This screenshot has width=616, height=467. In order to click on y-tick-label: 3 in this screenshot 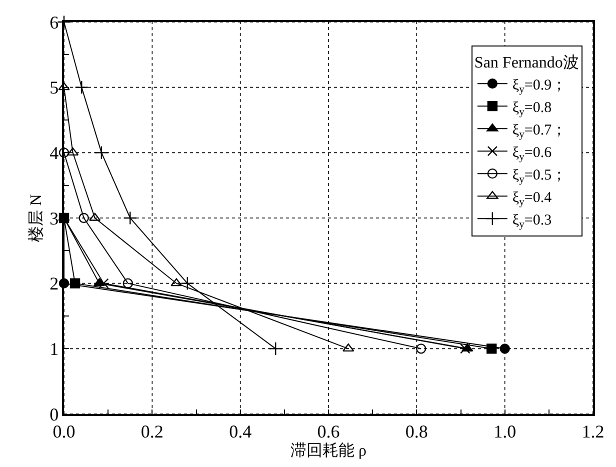, I will do `click(54, 218)`.